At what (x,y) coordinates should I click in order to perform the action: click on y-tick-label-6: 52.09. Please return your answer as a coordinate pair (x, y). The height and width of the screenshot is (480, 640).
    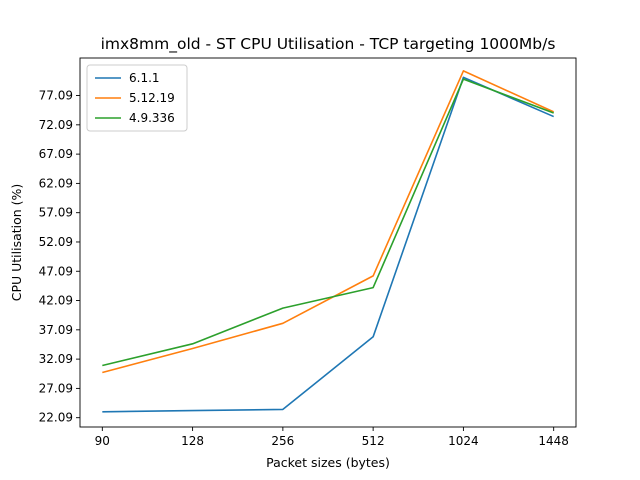
    Looking at the image, I should click on (56, 242).